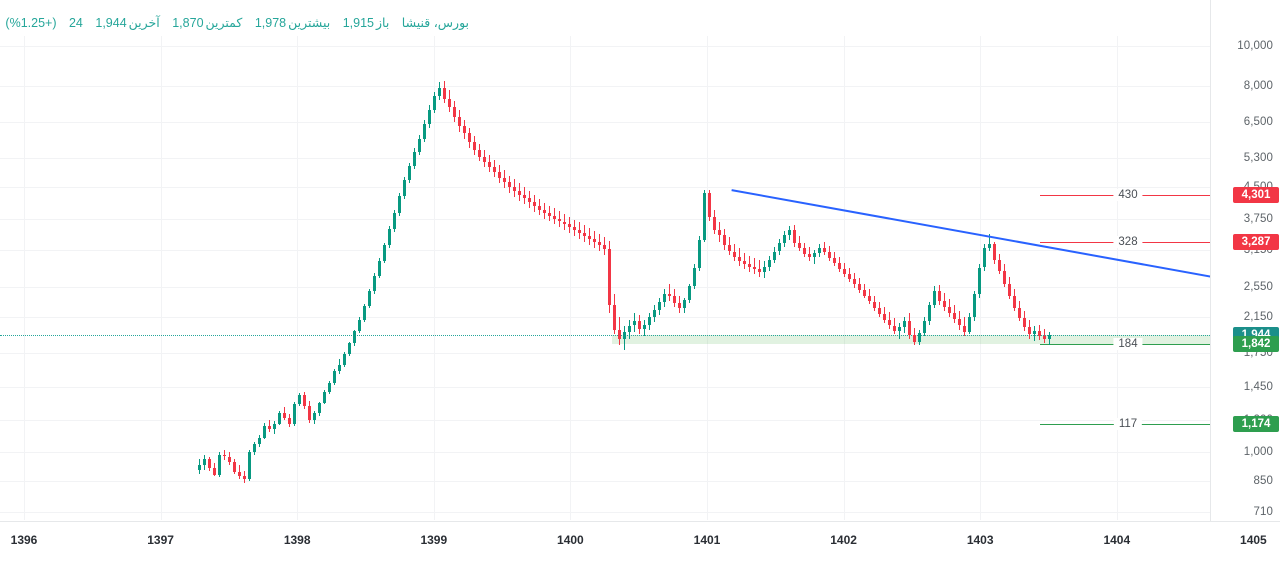 Image resolution: width=1280 pixels, height=562 pixels. Describe the element at coordinates (309, 23) in the screenshot. I see `high-label: بیشترین` at that location.